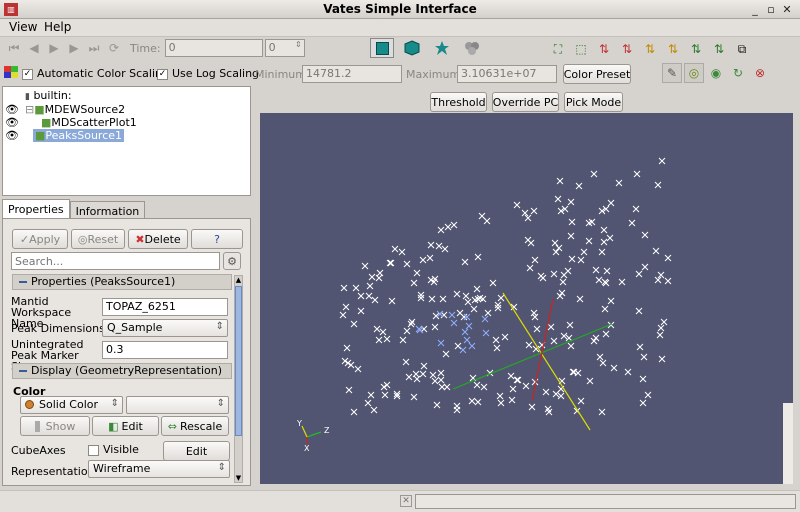 The height and width of the screenshot is (512, 800). What do you see at coordinates (696, 49) in the screenshot?
I see `view-plus-z-icon: ⇅` at bounding box center [696, 49].